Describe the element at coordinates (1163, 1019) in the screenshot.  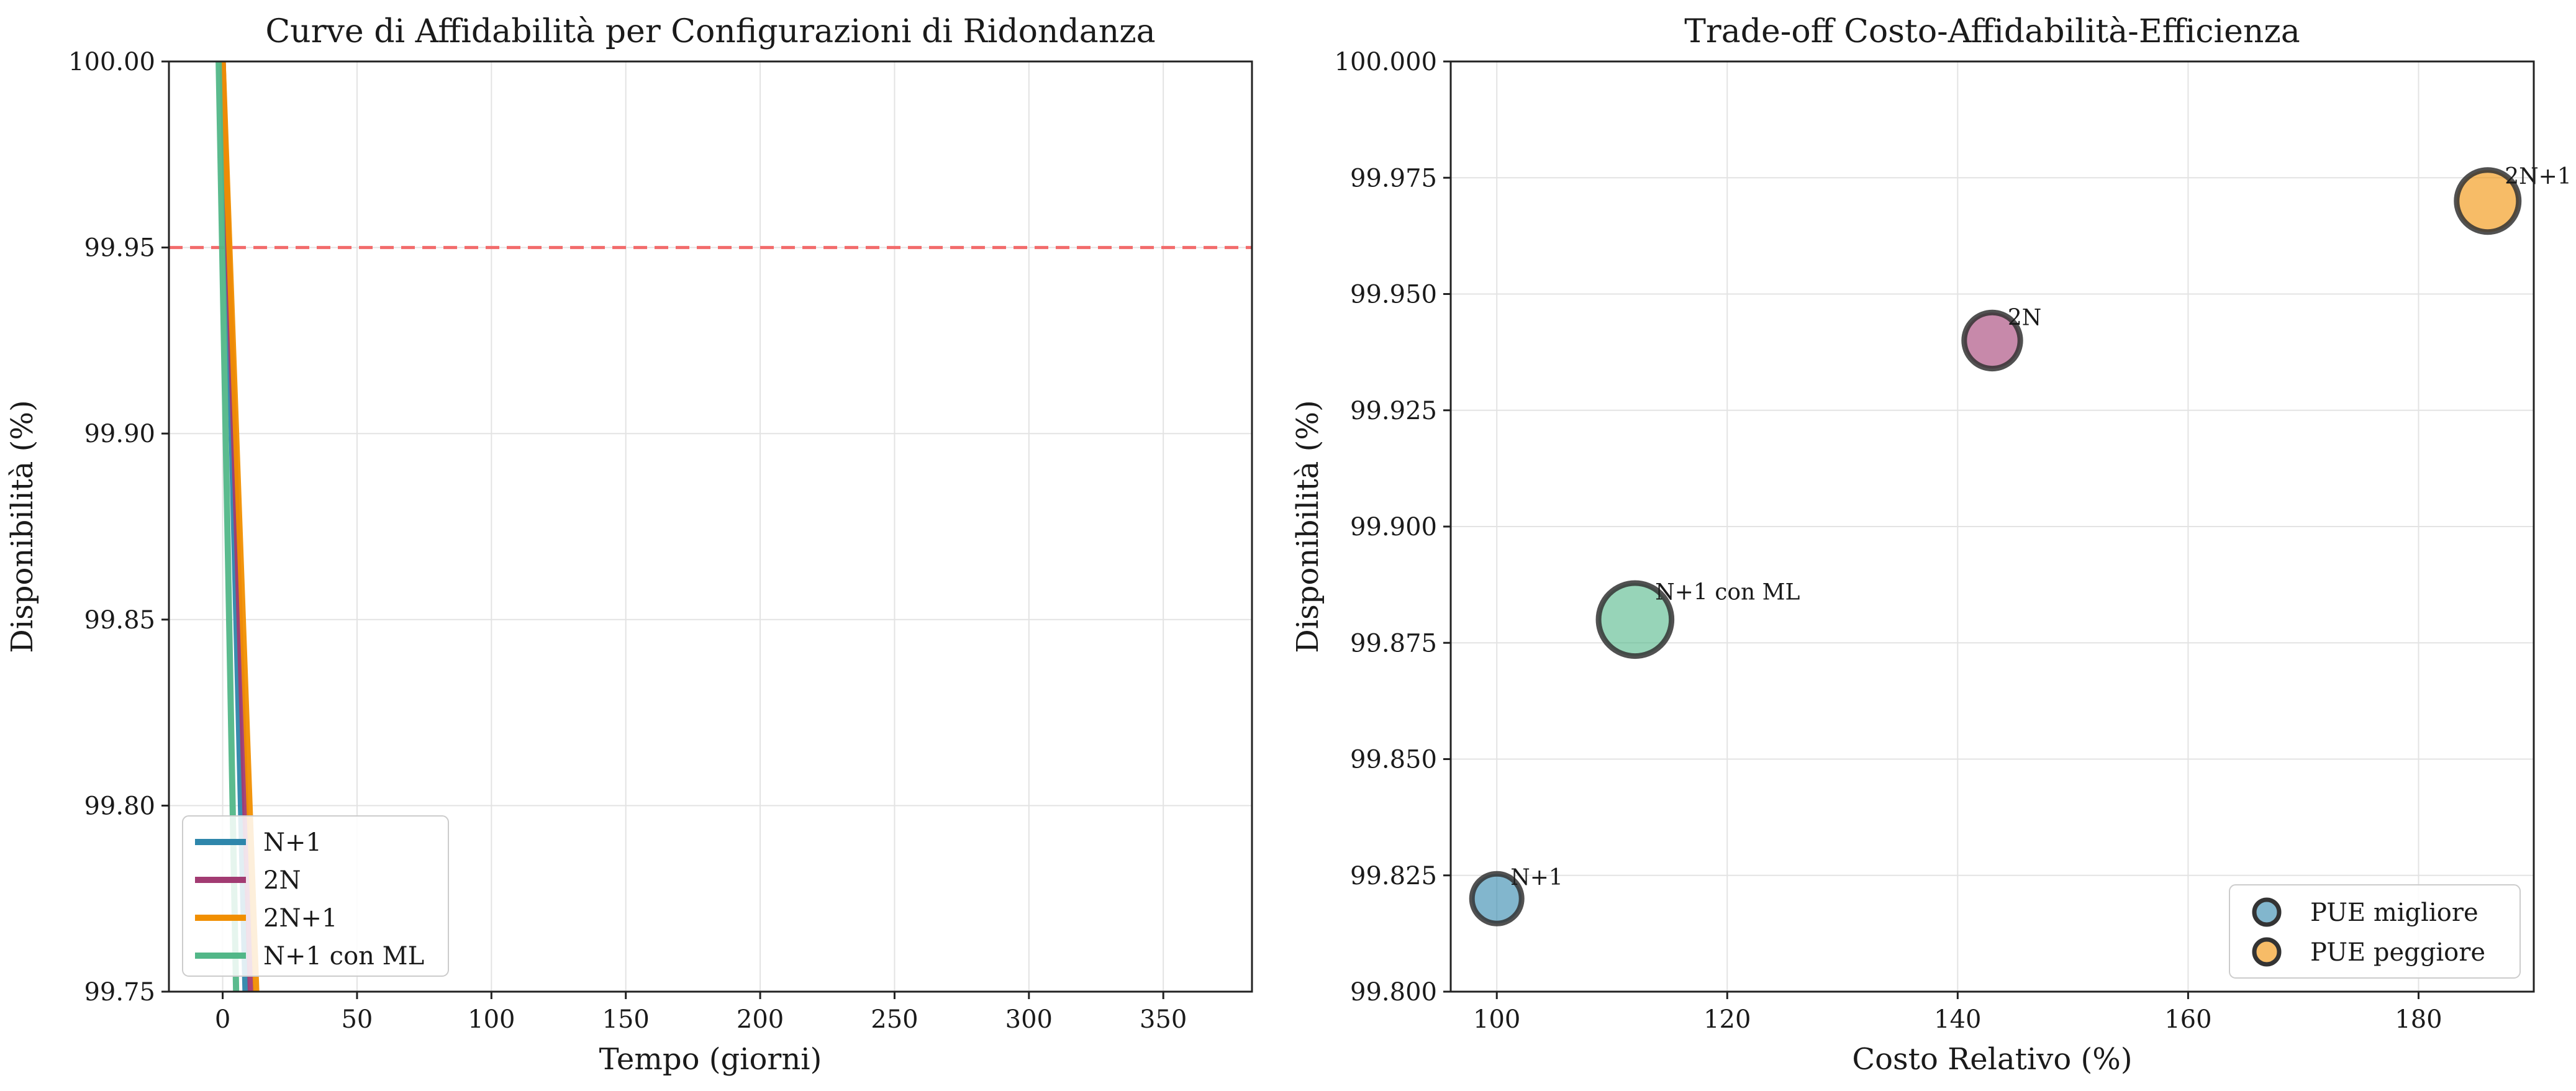
I see `line-chart-xtick-label: 350` at that location.